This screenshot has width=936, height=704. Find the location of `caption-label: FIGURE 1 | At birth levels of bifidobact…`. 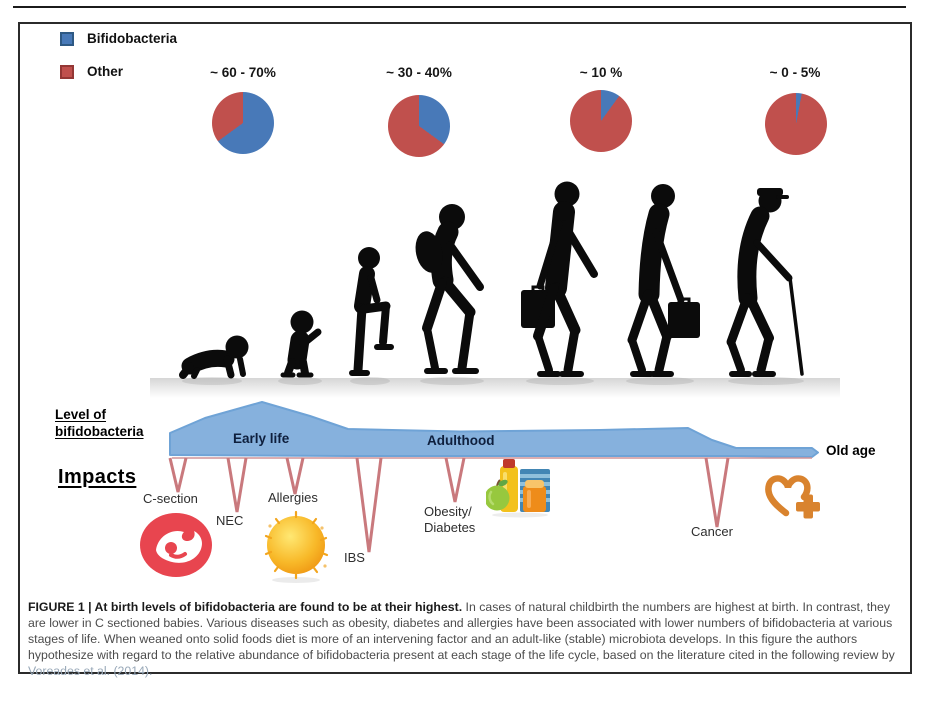

caption-label: FIGURE 1 | At birth levels of bifidobact… is located at coordinates (245, 607).